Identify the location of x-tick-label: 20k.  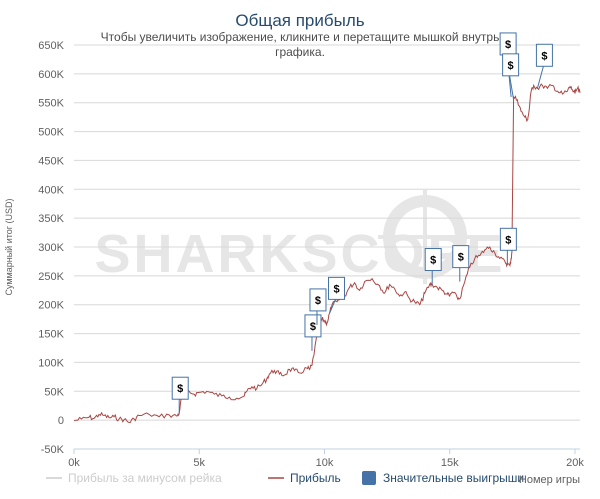
(575, 463).